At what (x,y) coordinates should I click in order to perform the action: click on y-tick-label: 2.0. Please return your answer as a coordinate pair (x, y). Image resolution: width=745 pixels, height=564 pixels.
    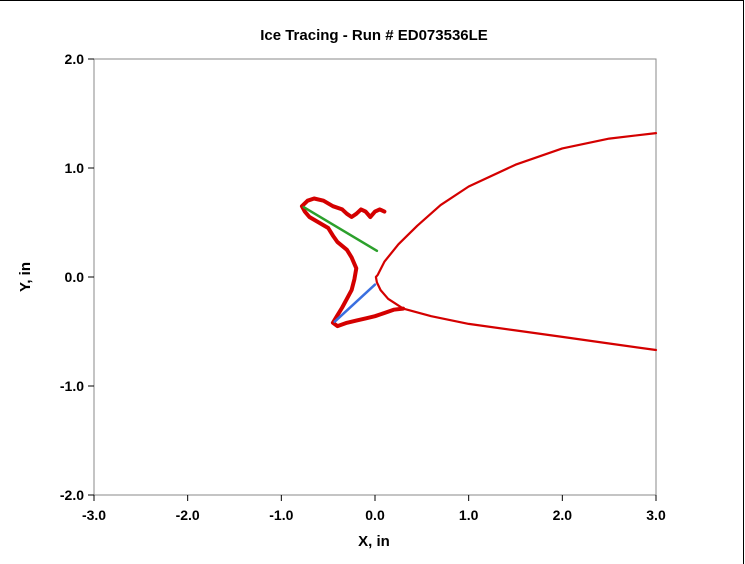
    Looking at the image, I should click on (75, 59).